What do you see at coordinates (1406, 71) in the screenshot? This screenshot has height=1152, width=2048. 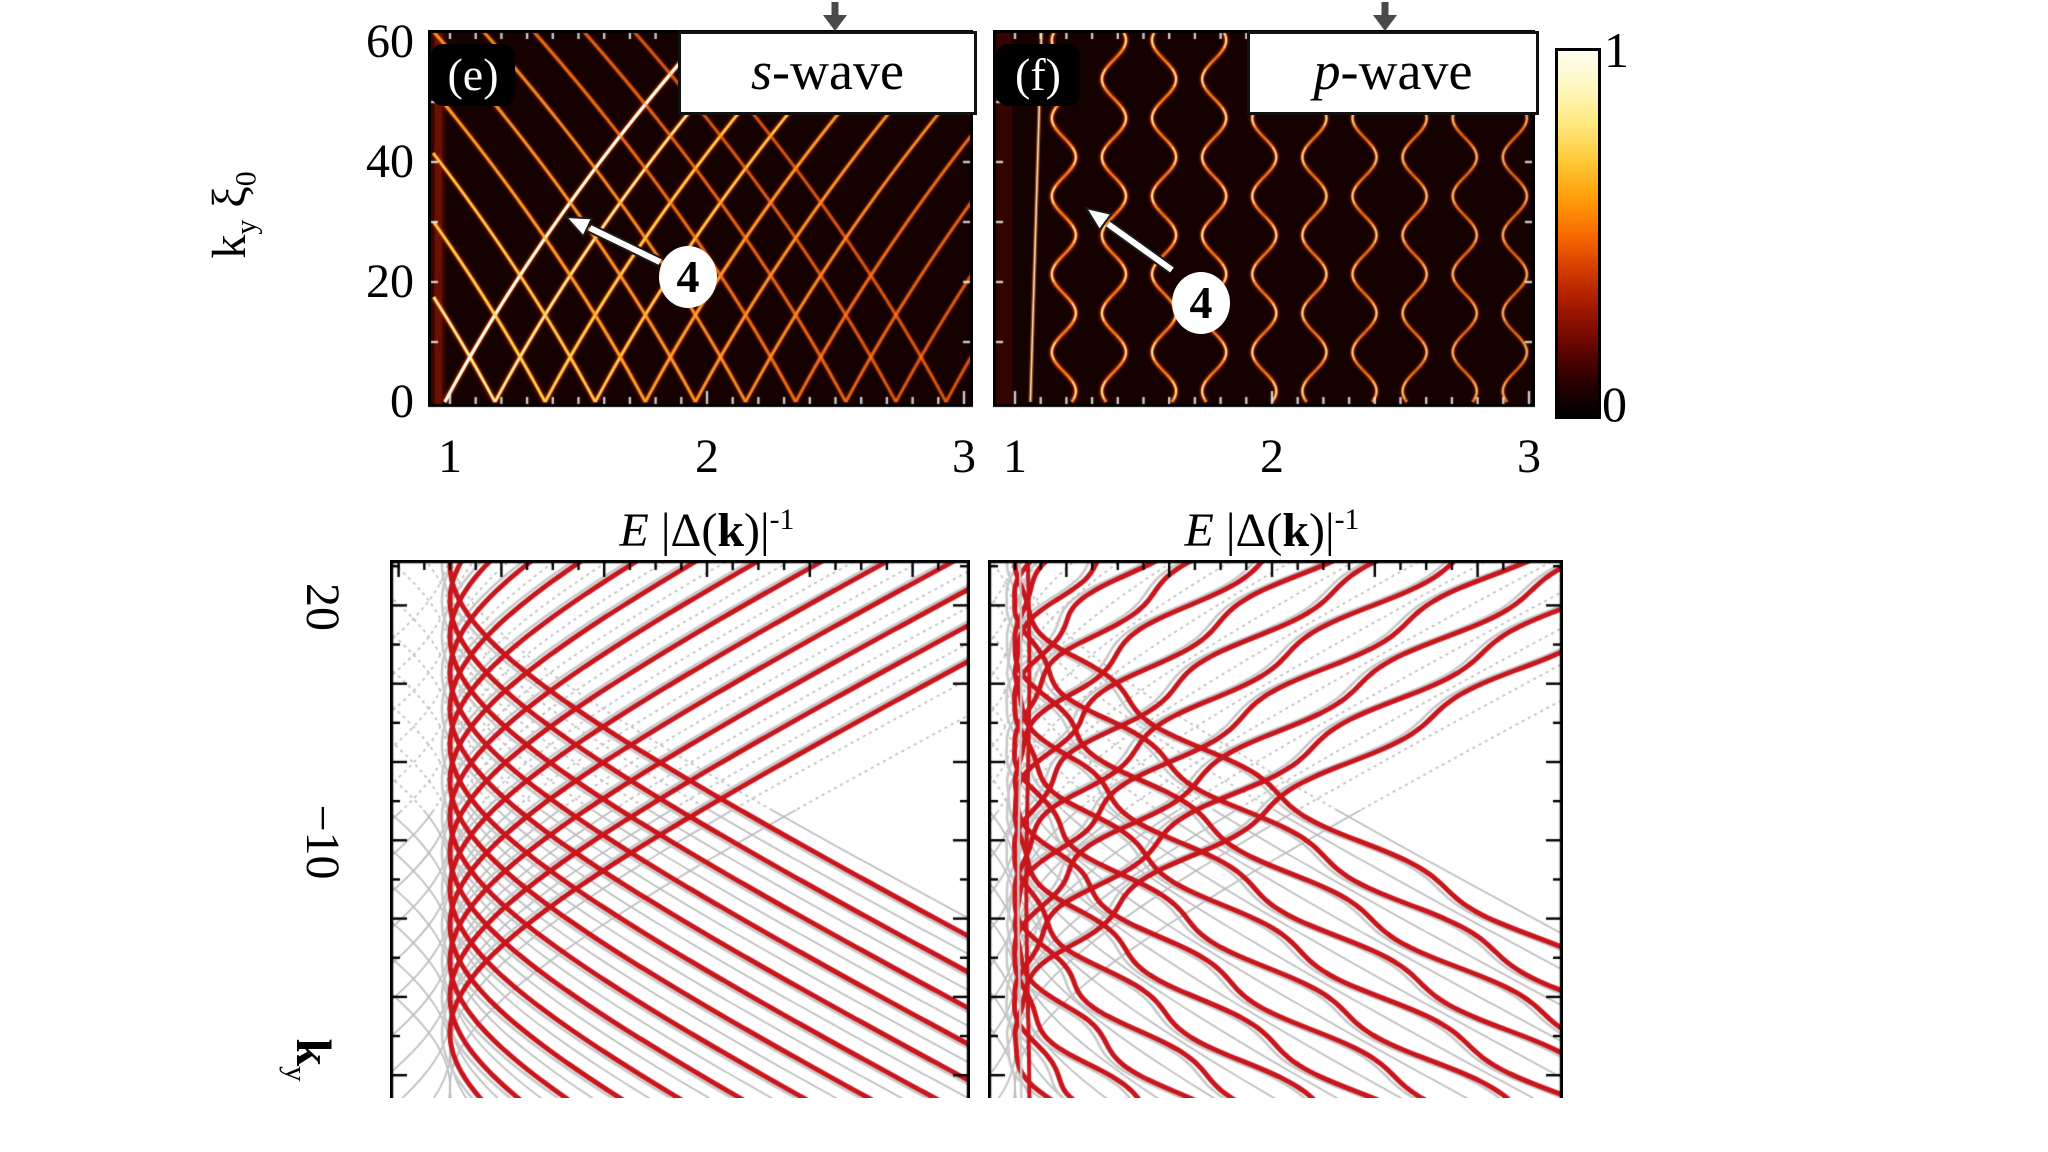 I see `p-wave-title-rest: -wave` at bounding box center [1406, 71].